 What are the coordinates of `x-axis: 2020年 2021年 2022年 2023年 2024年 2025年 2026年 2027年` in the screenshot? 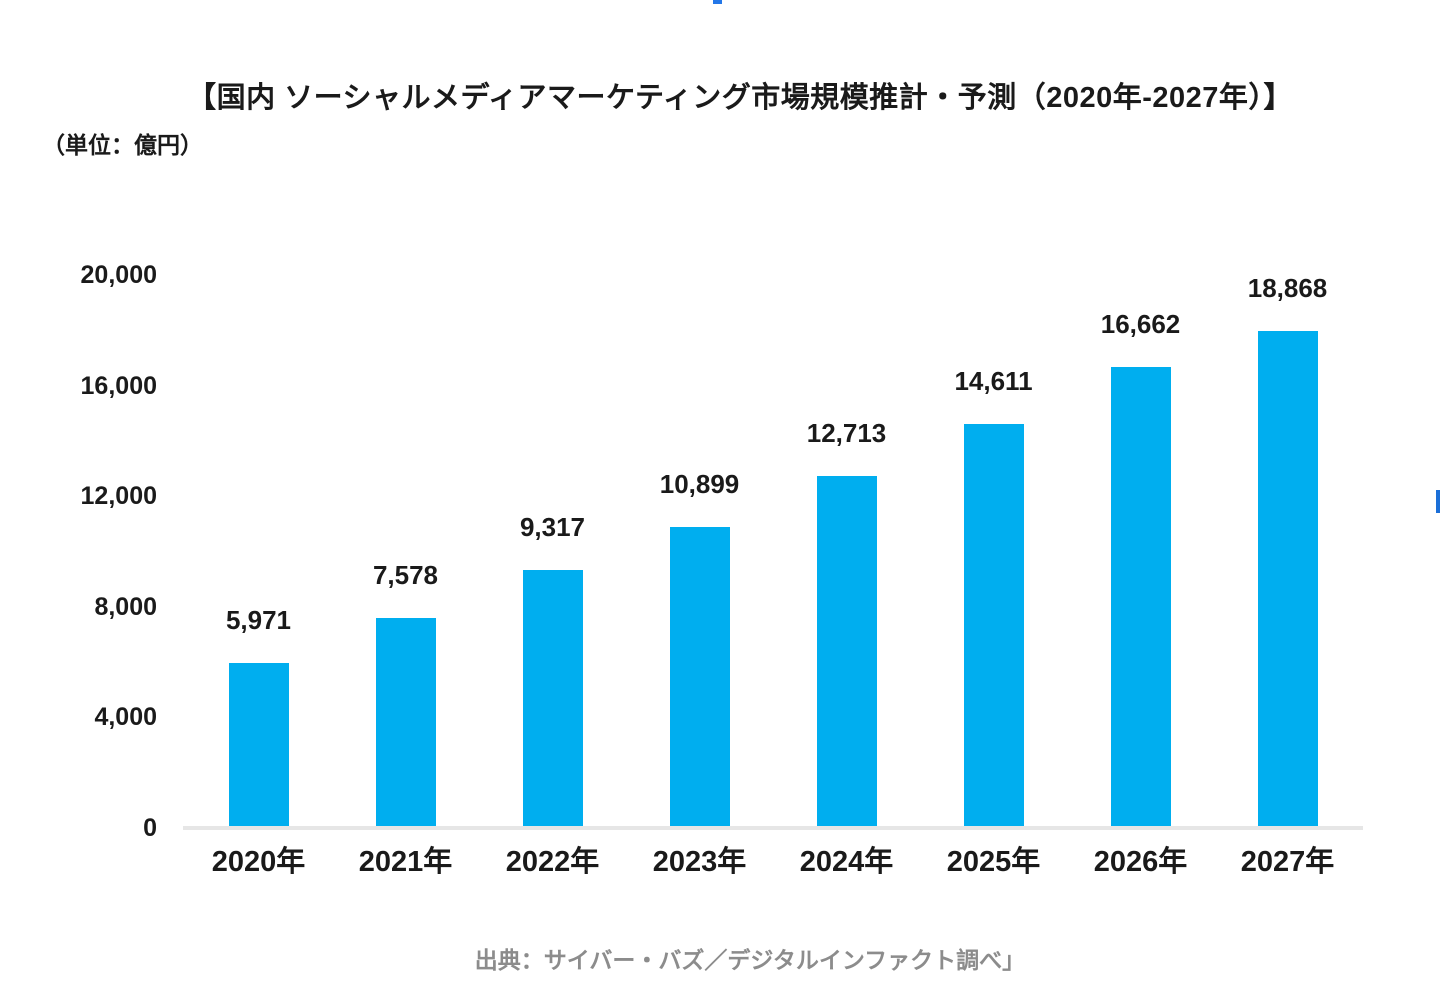 It's located at (773, 862).